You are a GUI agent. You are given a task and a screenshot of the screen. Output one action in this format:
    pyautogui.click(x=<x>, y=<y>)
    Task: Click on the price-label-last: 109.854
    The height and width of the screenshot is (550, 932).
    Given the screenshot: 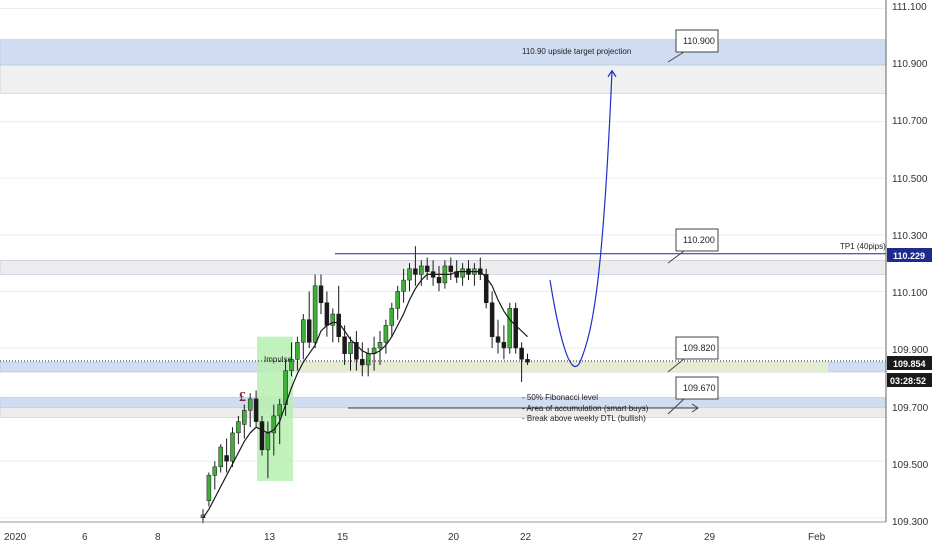 What is the action you would take?
    pyautogui.click(x=909, y=363)
    